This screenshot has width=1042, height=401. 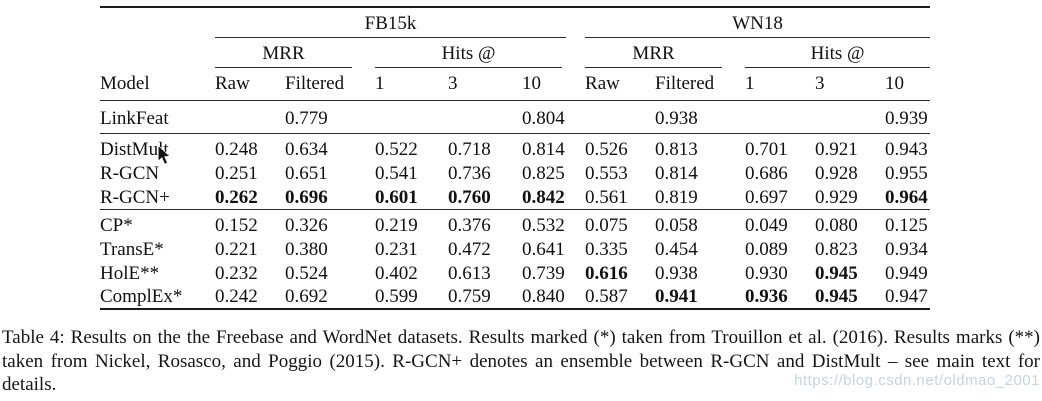 What do you see at coordinates (411, 198) in the screenshot?
I see `metric-value: 0.601` at bounding box center [411, 198].